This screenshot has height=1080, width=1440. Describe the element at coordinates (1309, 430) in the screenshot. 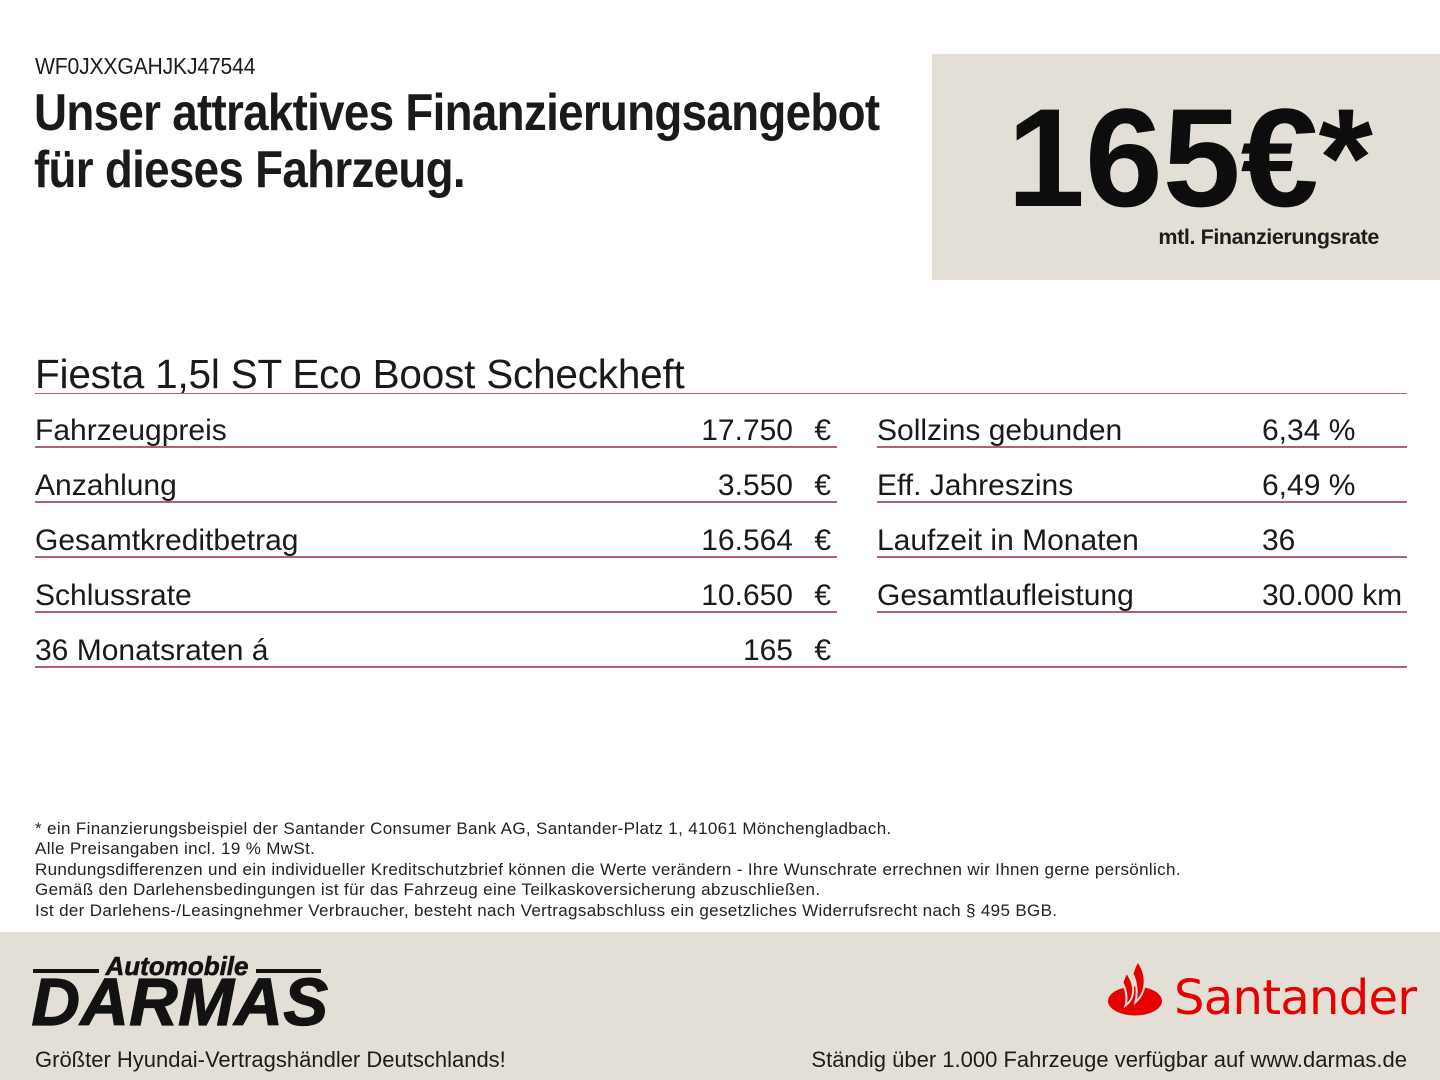

I see `row-value: 6,34 %` at that location.